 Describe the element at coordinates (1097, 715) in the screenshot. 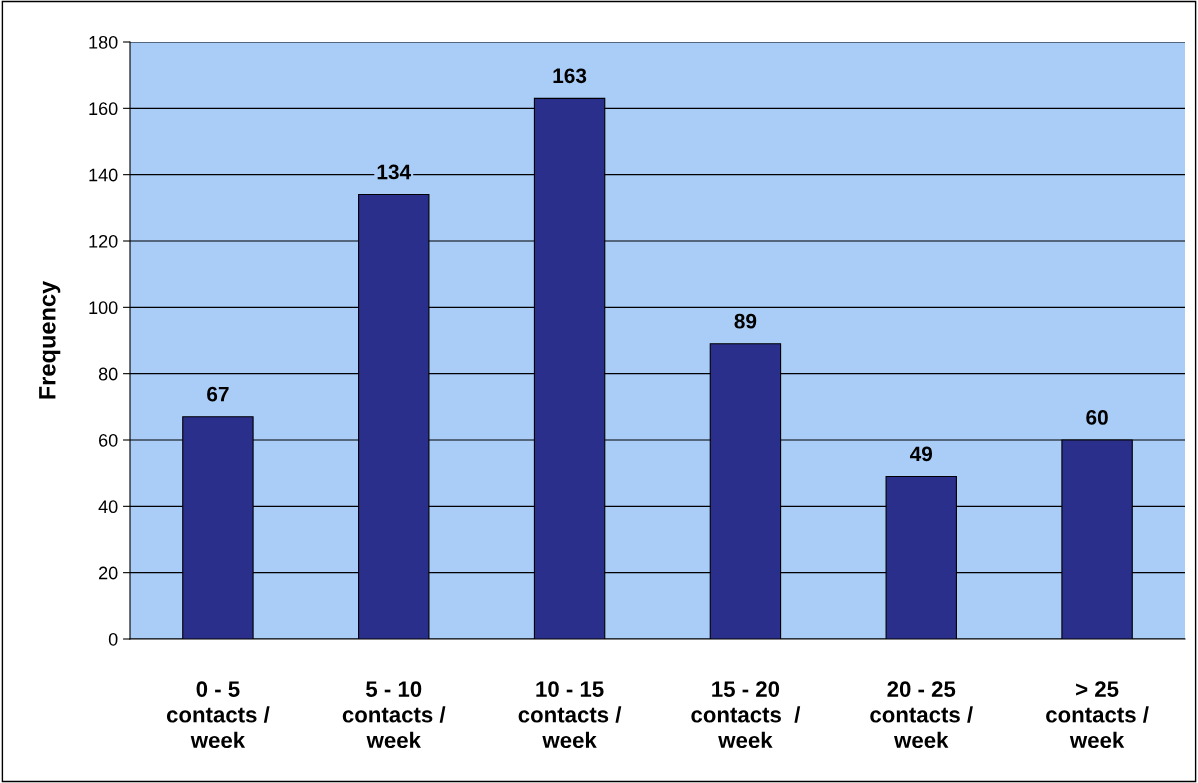

I see `x-tick-label: > 25 contacts / week` at that location.